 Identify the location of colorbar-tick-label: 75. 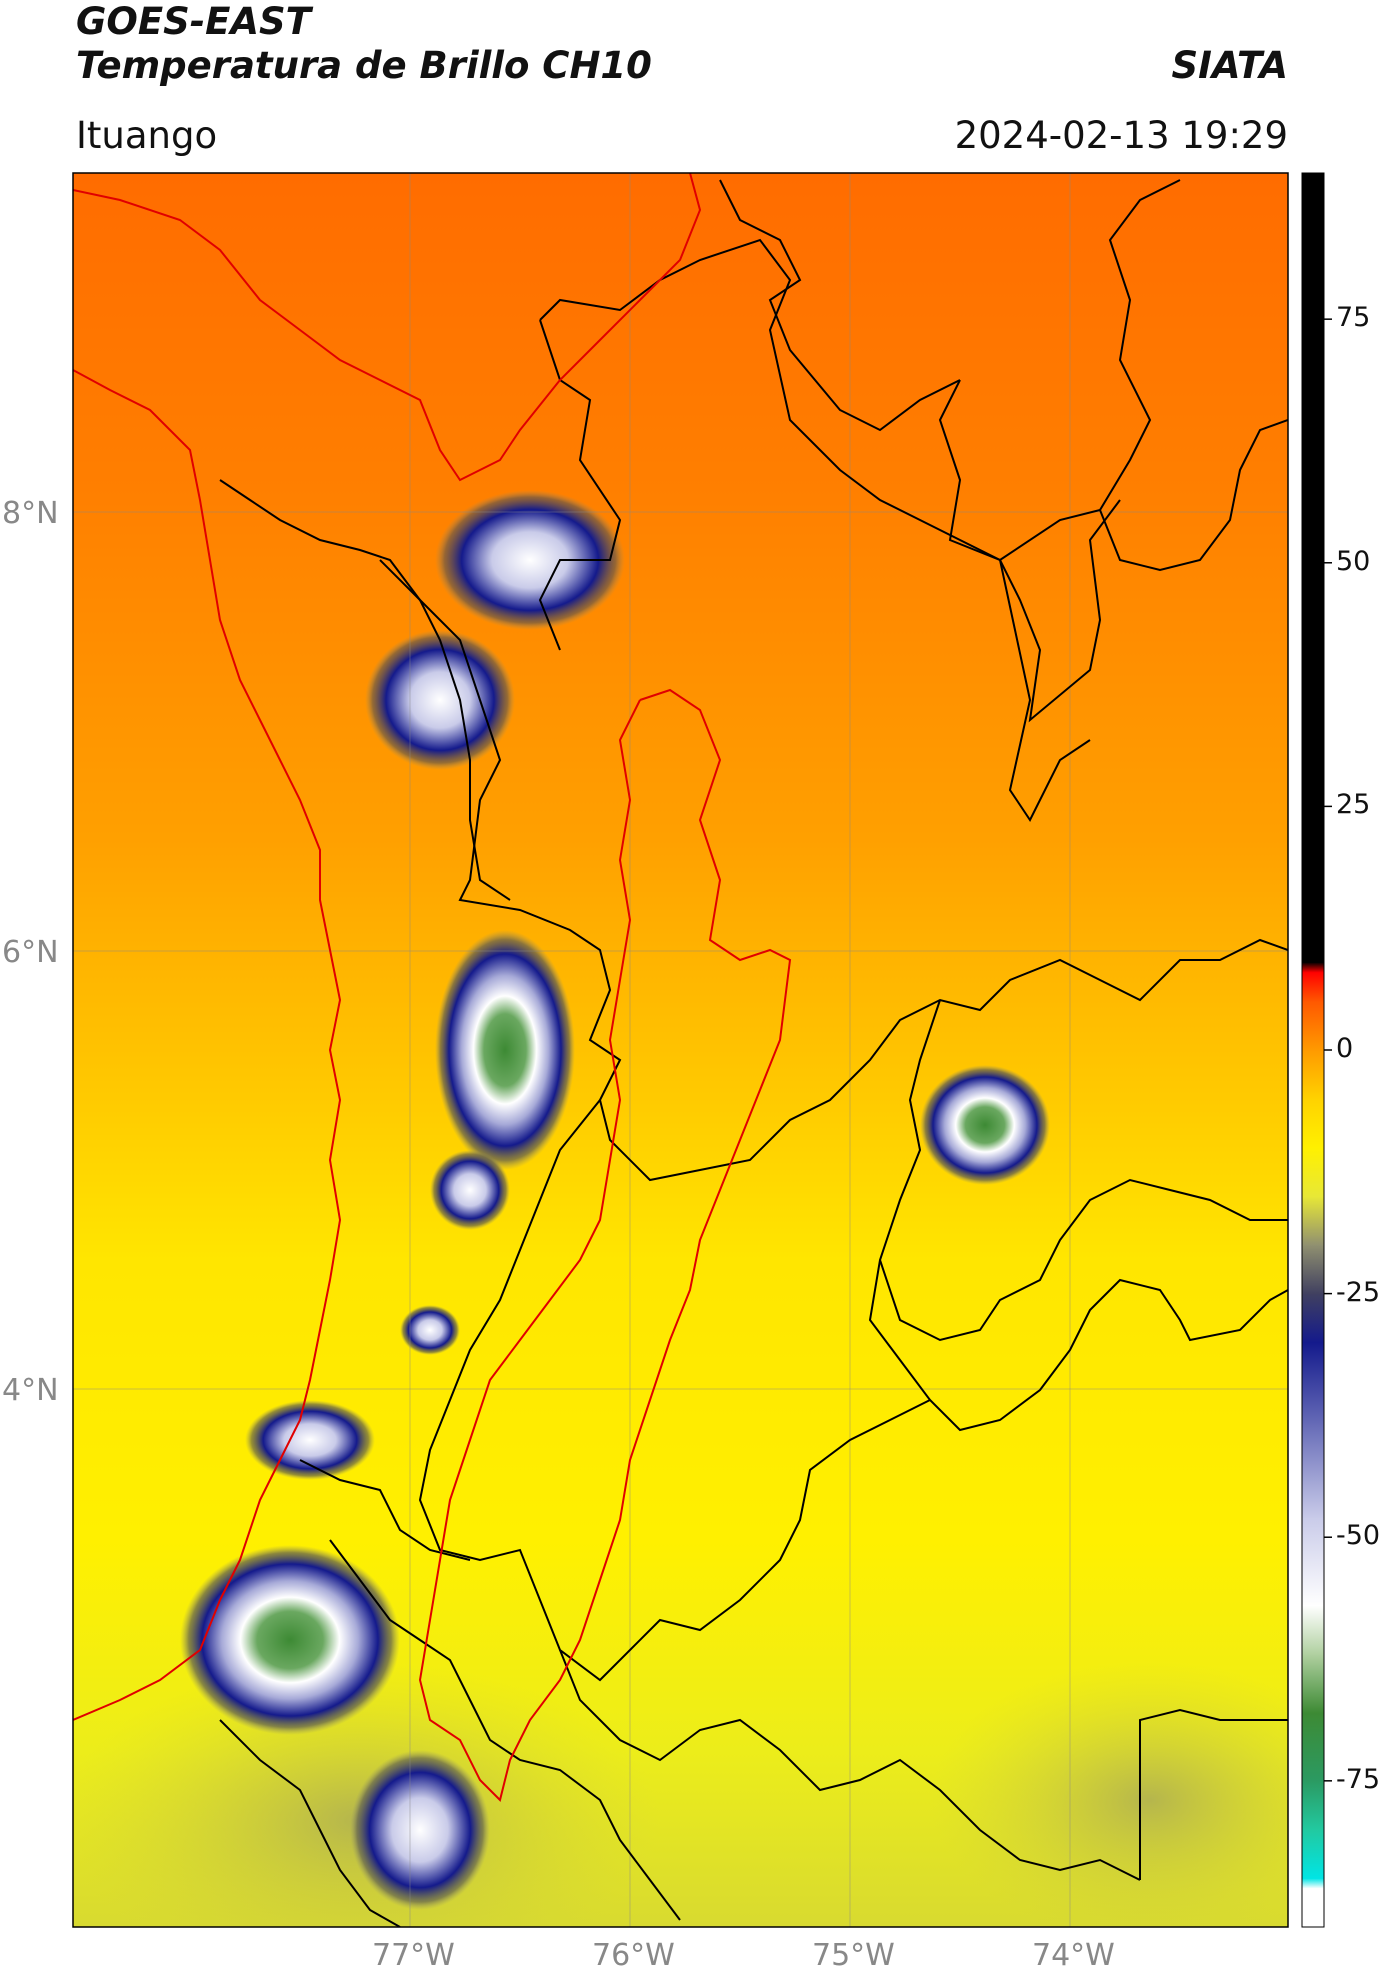
(1353, 318).